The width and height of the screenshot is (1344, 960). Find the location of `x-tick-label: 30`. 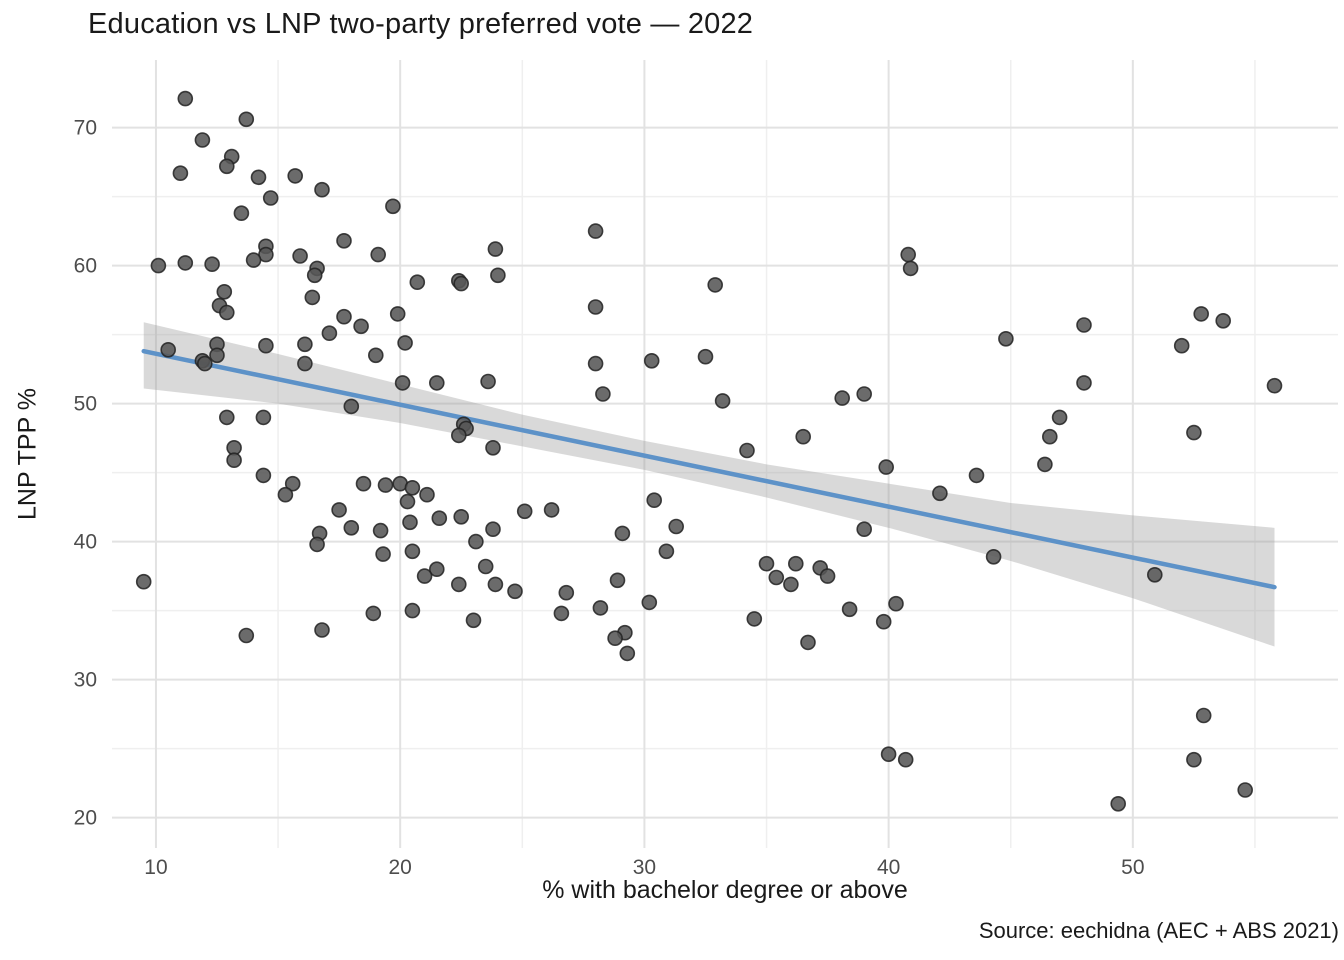

x-tick-label: 30 is located at coordinates (644, 867).